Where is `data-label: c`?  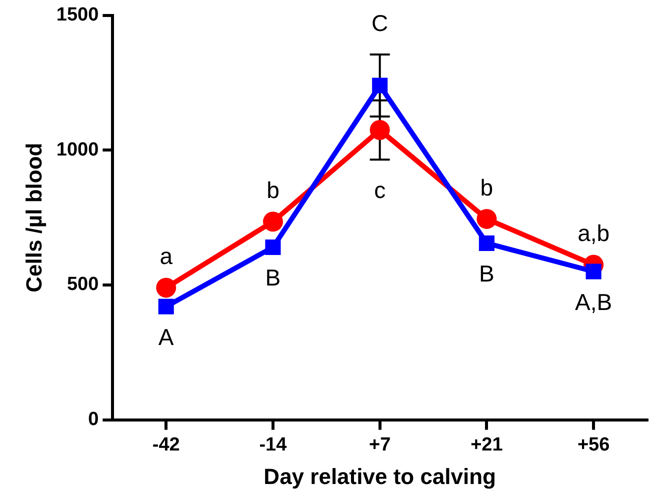
data-label: c is located at coordinates (380, 189).